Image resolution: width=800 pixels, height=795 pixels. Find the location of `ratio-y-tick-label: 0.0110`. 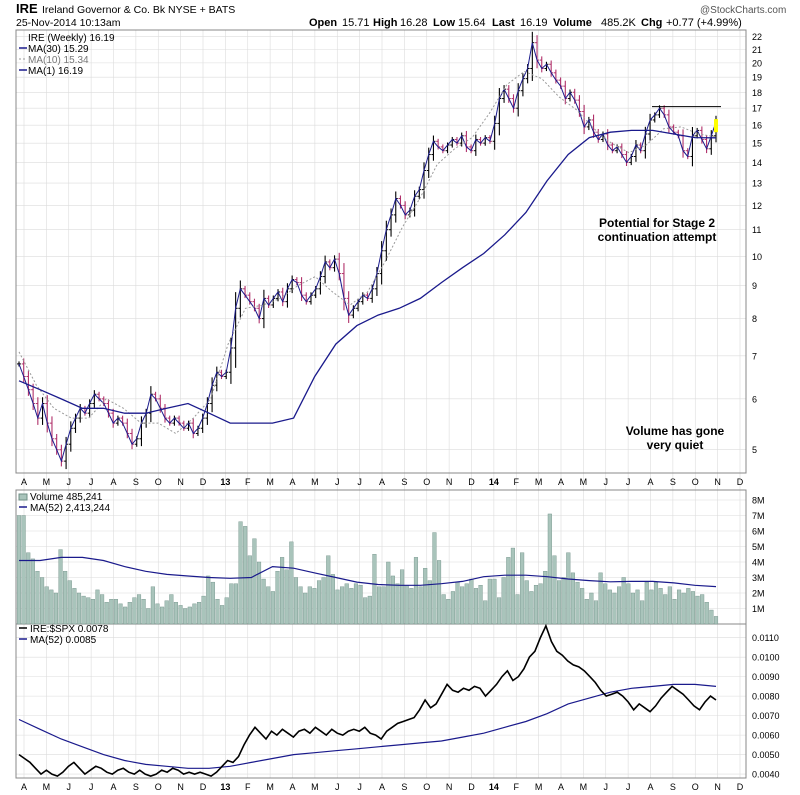

ratio-y-tick-label: 0.0110 is located at coordinates (765, 638).